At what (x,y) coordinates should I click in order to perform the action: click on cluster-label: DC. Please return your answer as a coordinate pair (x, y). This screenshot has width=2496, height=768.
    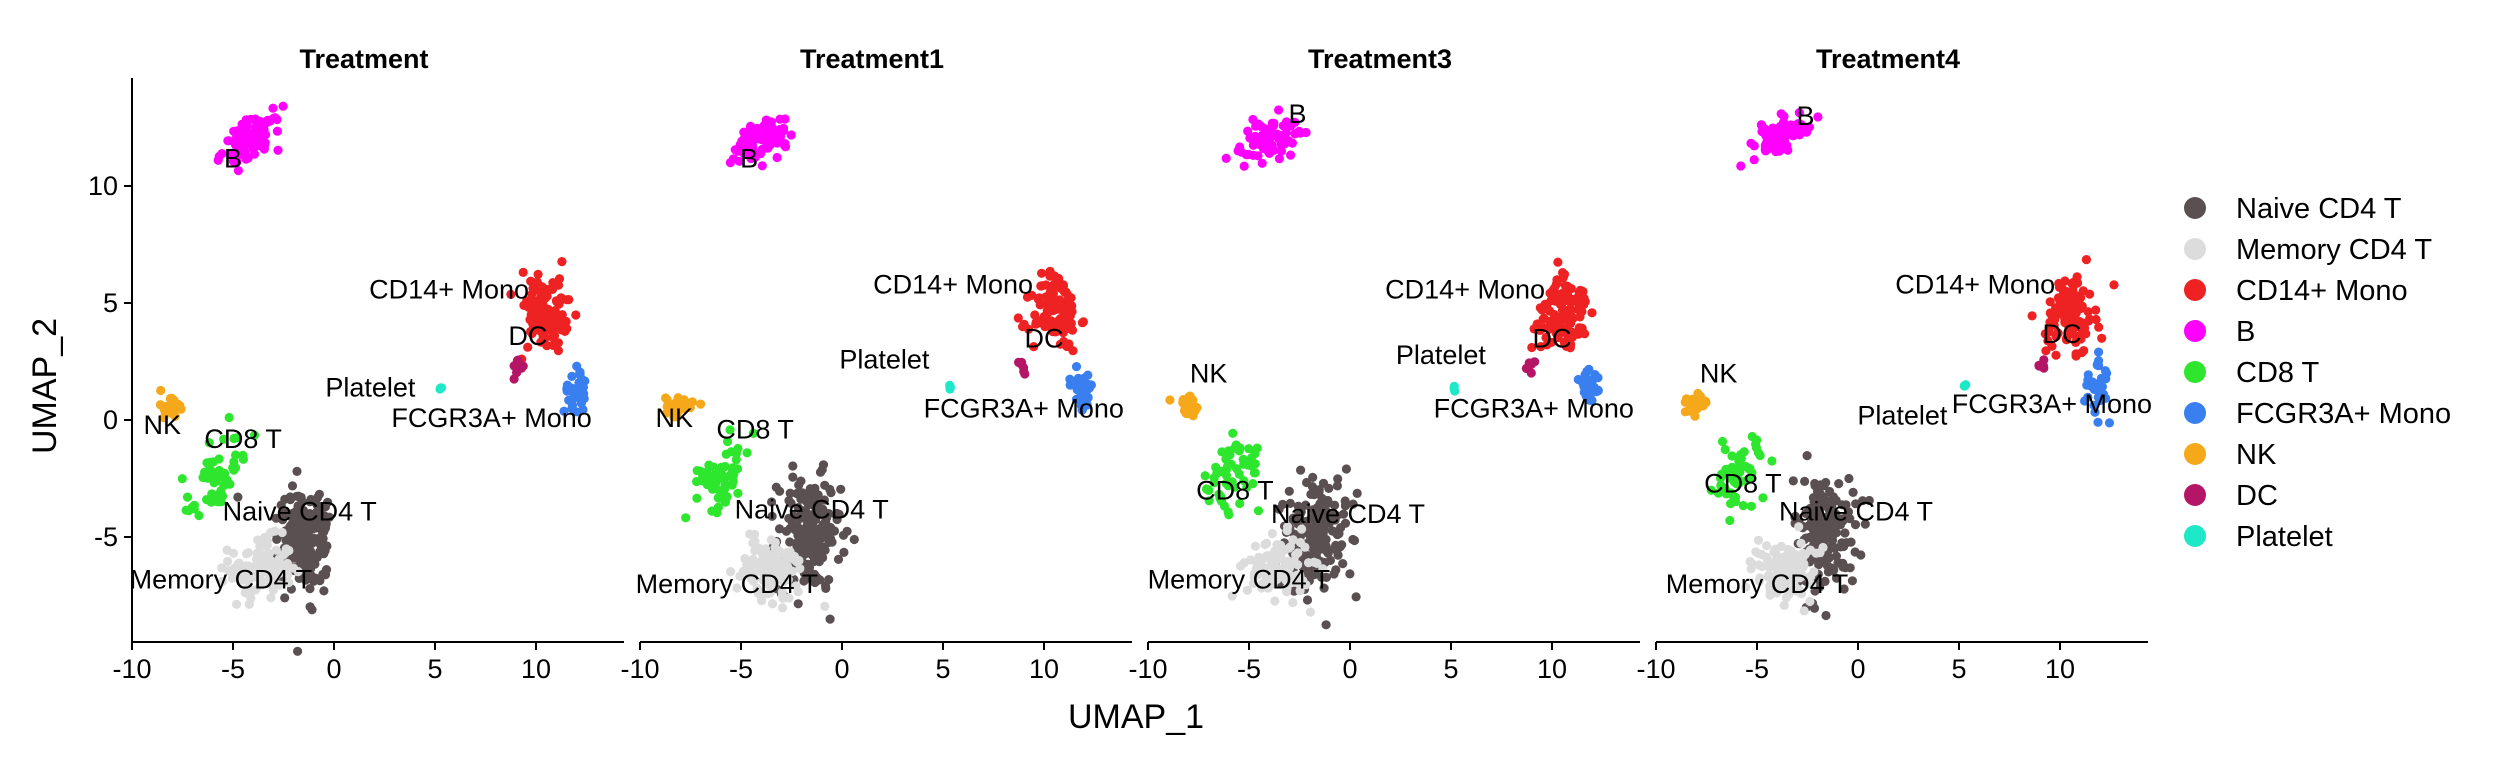
    Looking at the image, I should click on (527, 336).